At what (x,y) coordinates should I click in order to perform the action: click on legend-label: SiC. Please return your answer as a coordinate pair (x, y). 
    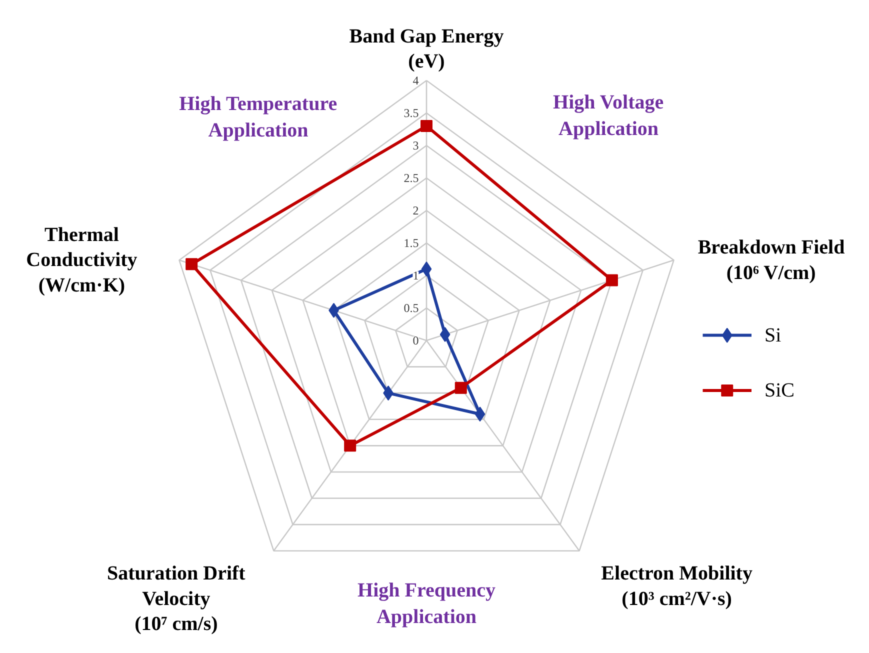
    Looking at the image, I should click on (779, 391).